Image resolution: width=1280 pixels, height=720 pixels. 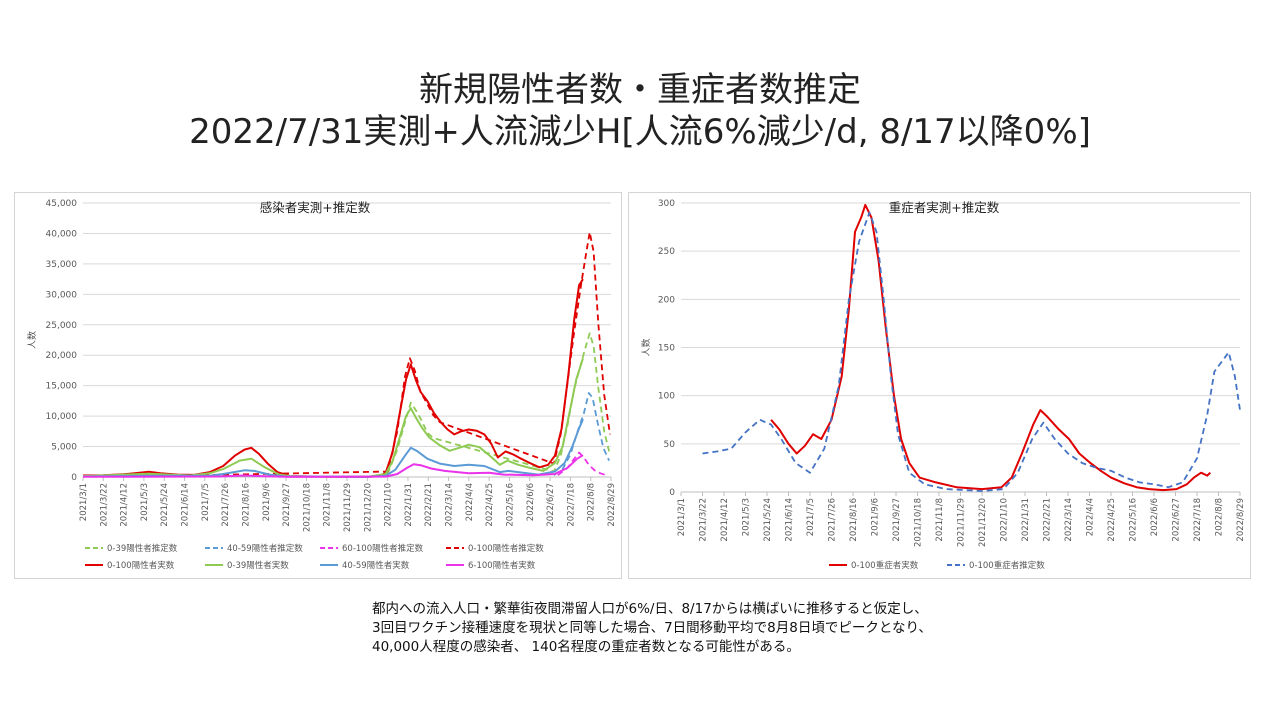 What do you see at coordinates (506, 548) in the screenshot?
I see `legend-label: 0-100陽性者推定数` at bounding box center [506, 548].